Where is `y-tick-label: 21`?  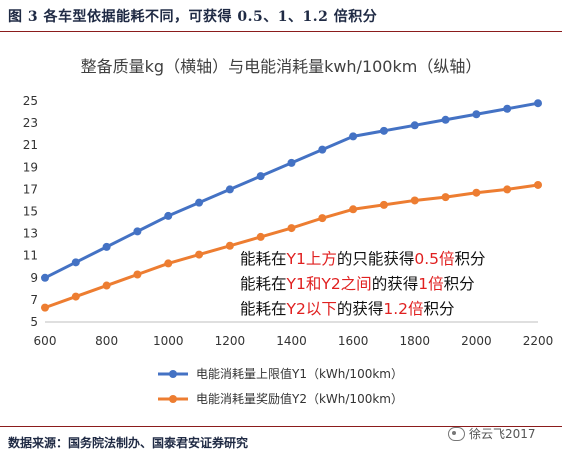 y-tick-label: 21 is located at coordinates (30, 145).